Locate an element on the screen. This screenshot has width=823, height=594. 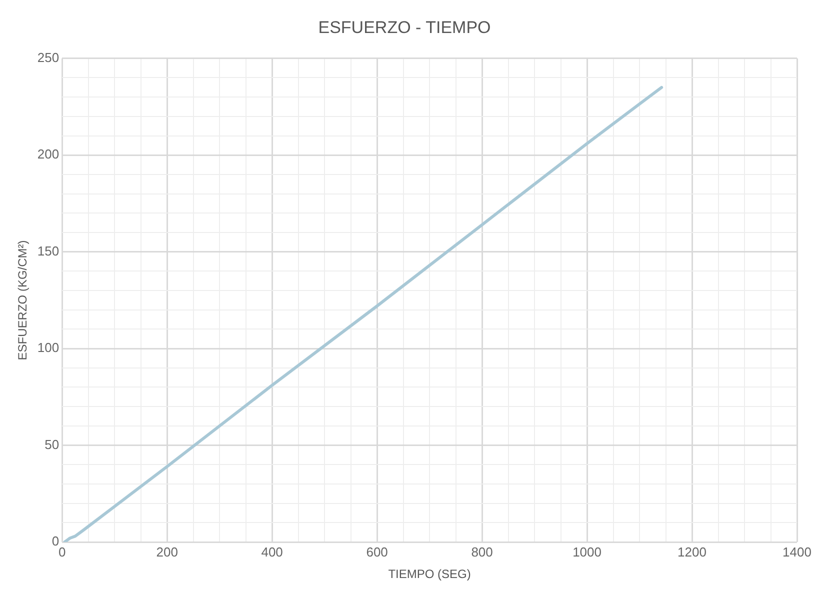
y-tick-label: 0 is located at coordinates (56, 541).